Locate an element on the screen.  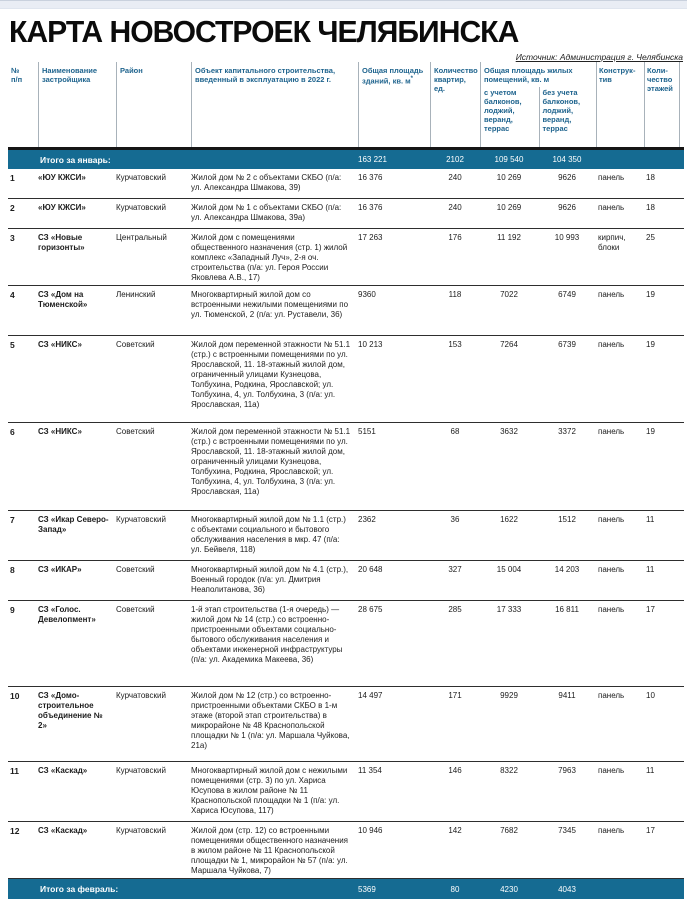
header-apartments: Количество квартир, ед. is located at coordinates (455, 104).